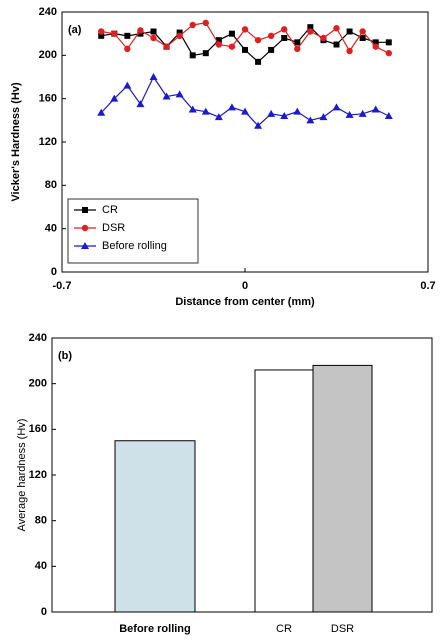 The height and width of the screenshot is (644, 444). I want to click on x-tick-label: -0.7, so click(62, 286).